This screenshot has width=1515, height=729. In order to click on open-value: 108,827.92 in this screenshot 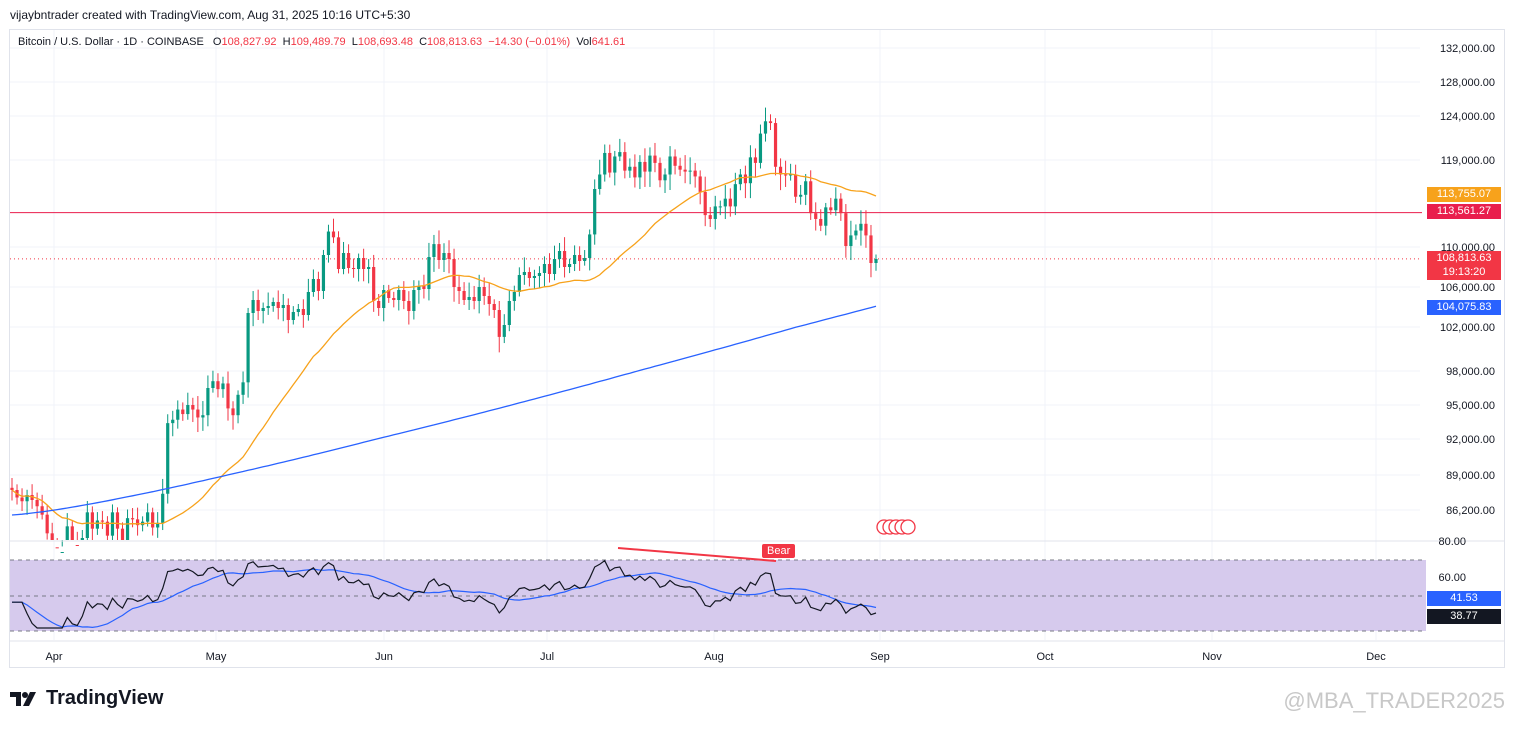, I will do `click(249, 42)`.